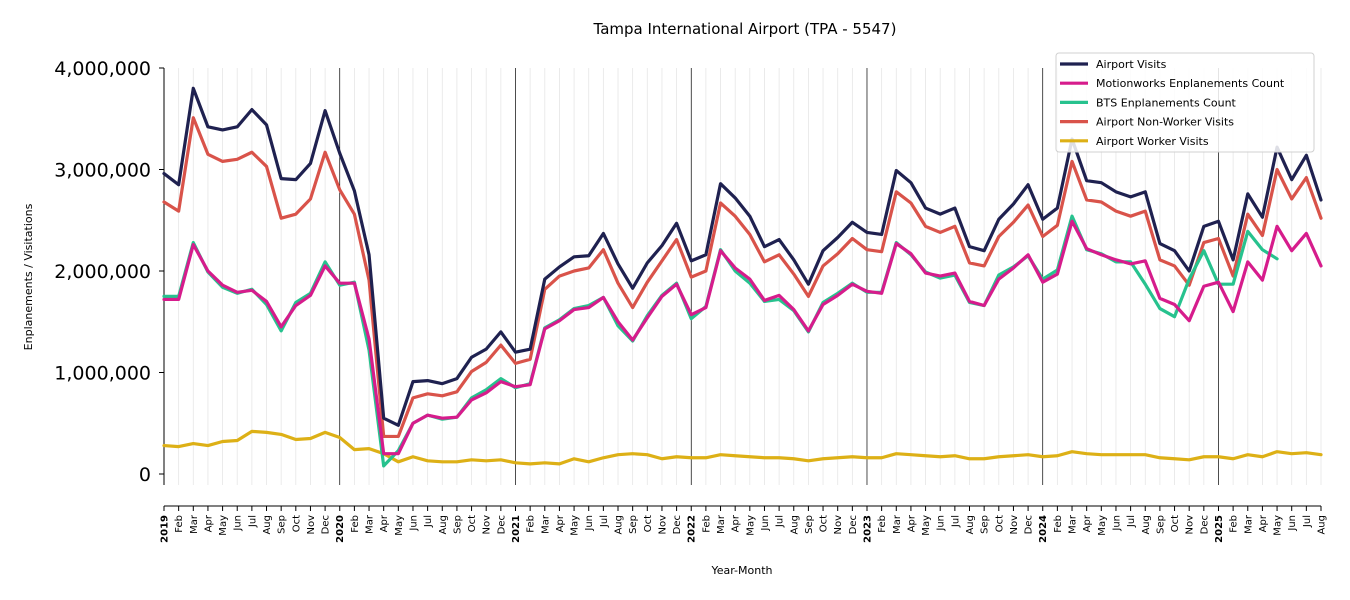  What do you see at coordinates (1166, 102) in the screenshot?
I see `legend-label: BTS Enplanements Count` at bounding box center [1166, 102].